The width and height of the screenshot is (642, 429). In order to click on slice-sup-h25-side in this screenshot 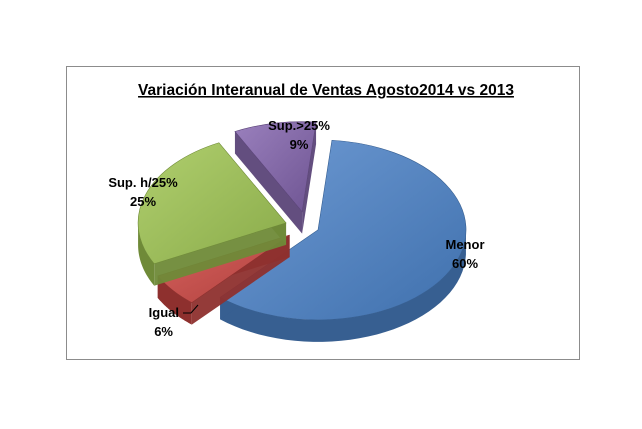, I will do `click(146, 254)`.